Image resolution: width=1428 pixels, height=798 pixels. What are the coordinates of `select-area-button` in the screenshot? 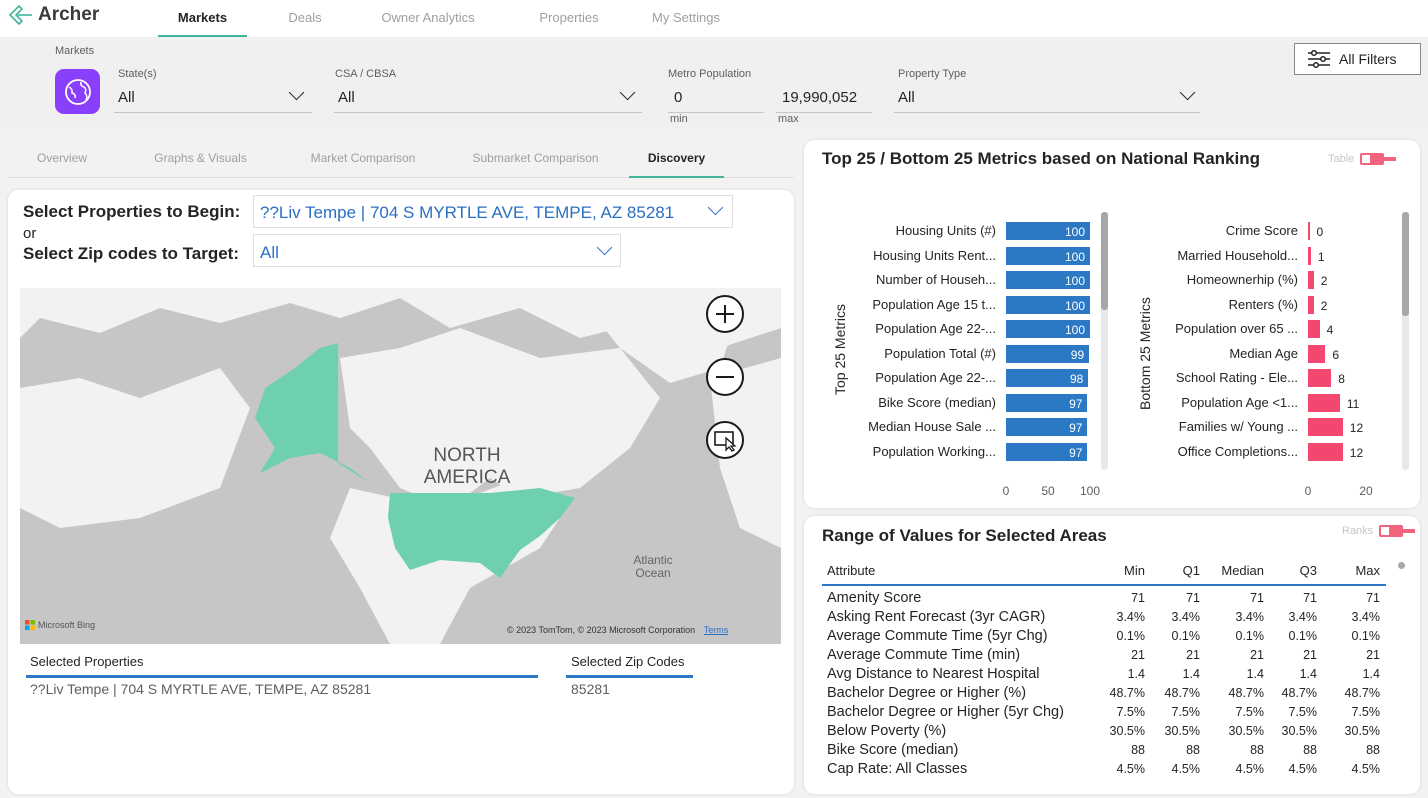 It's located at (725, 440).